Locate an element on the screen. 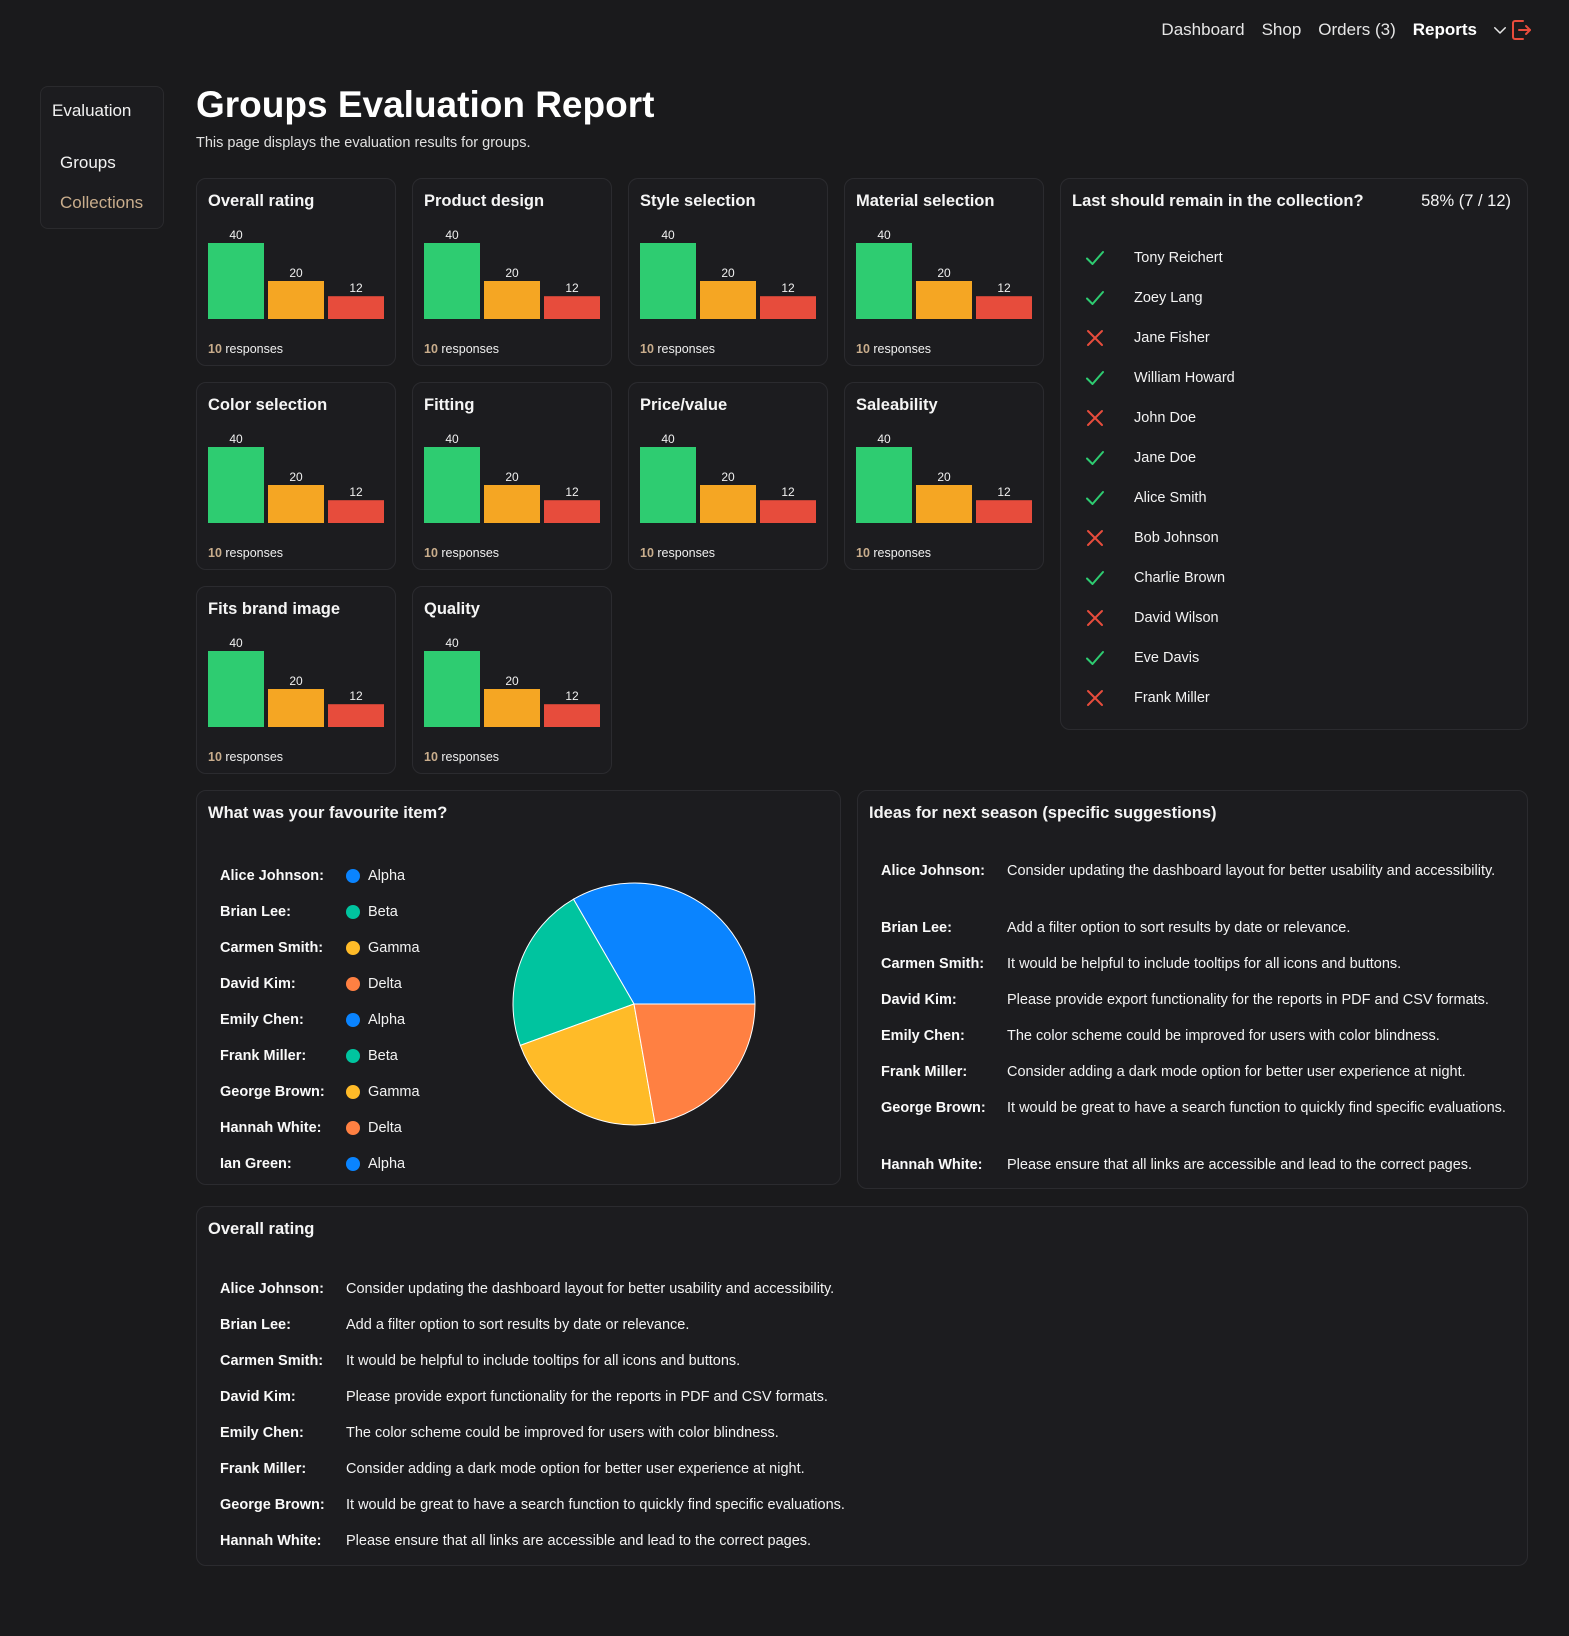 Image resolution: width=1569 pixels, height=1636 pixels. pie-slice-alpha is located at coordinates (664, 943).